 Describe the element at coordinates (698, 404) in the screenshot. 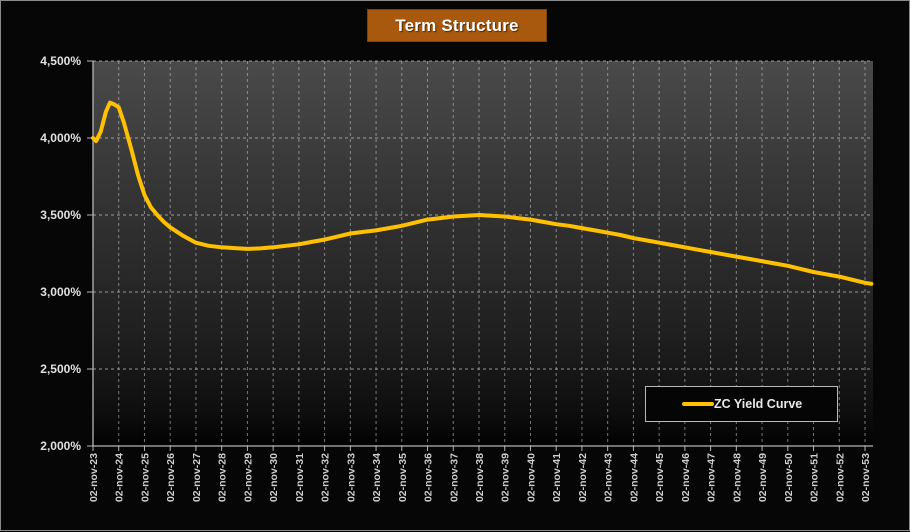

I see `legend-line-sample` at that location.